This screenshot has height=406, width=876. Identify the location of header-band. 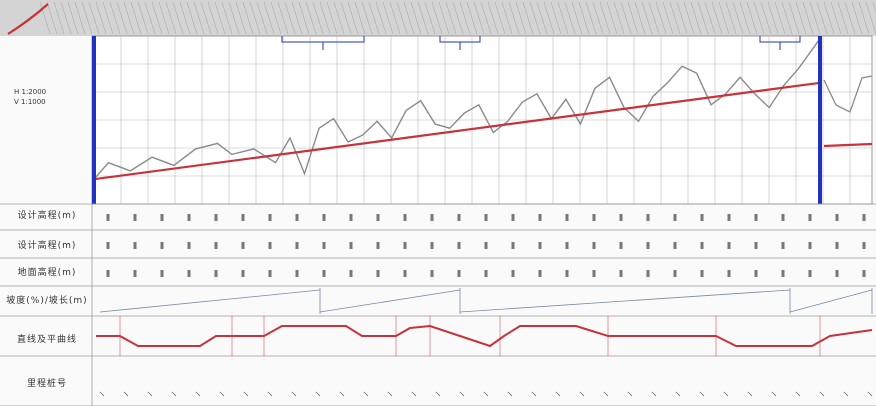
(438, 18).